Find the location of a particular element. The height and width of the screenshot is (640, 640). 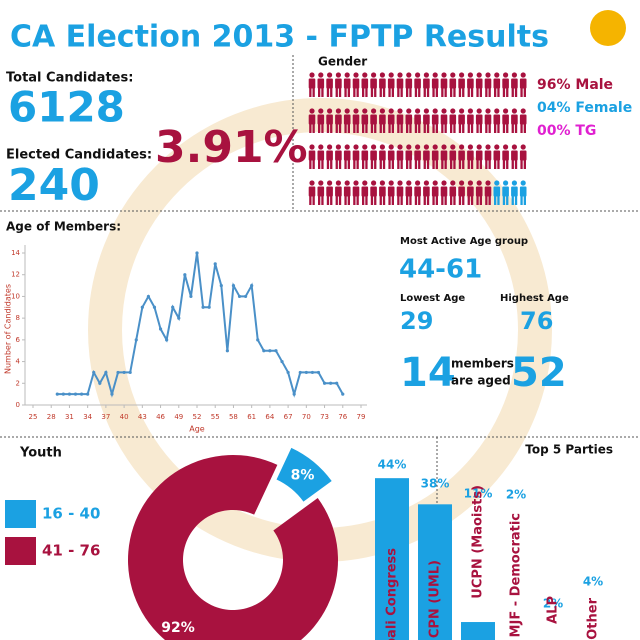

y-tick-label: 2 is located at coordinates (18, 383).